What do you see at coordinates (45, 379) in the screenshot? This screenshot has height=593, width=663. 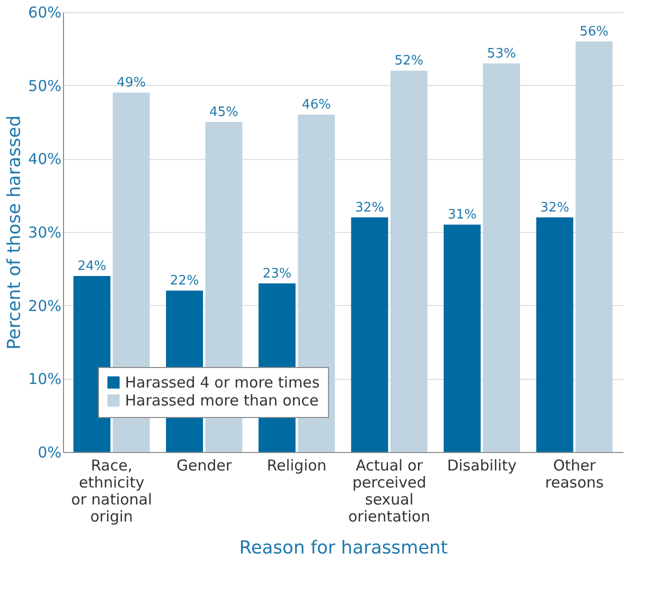 I see `y-tick-label: 10%` at bounding box center [45, 379].